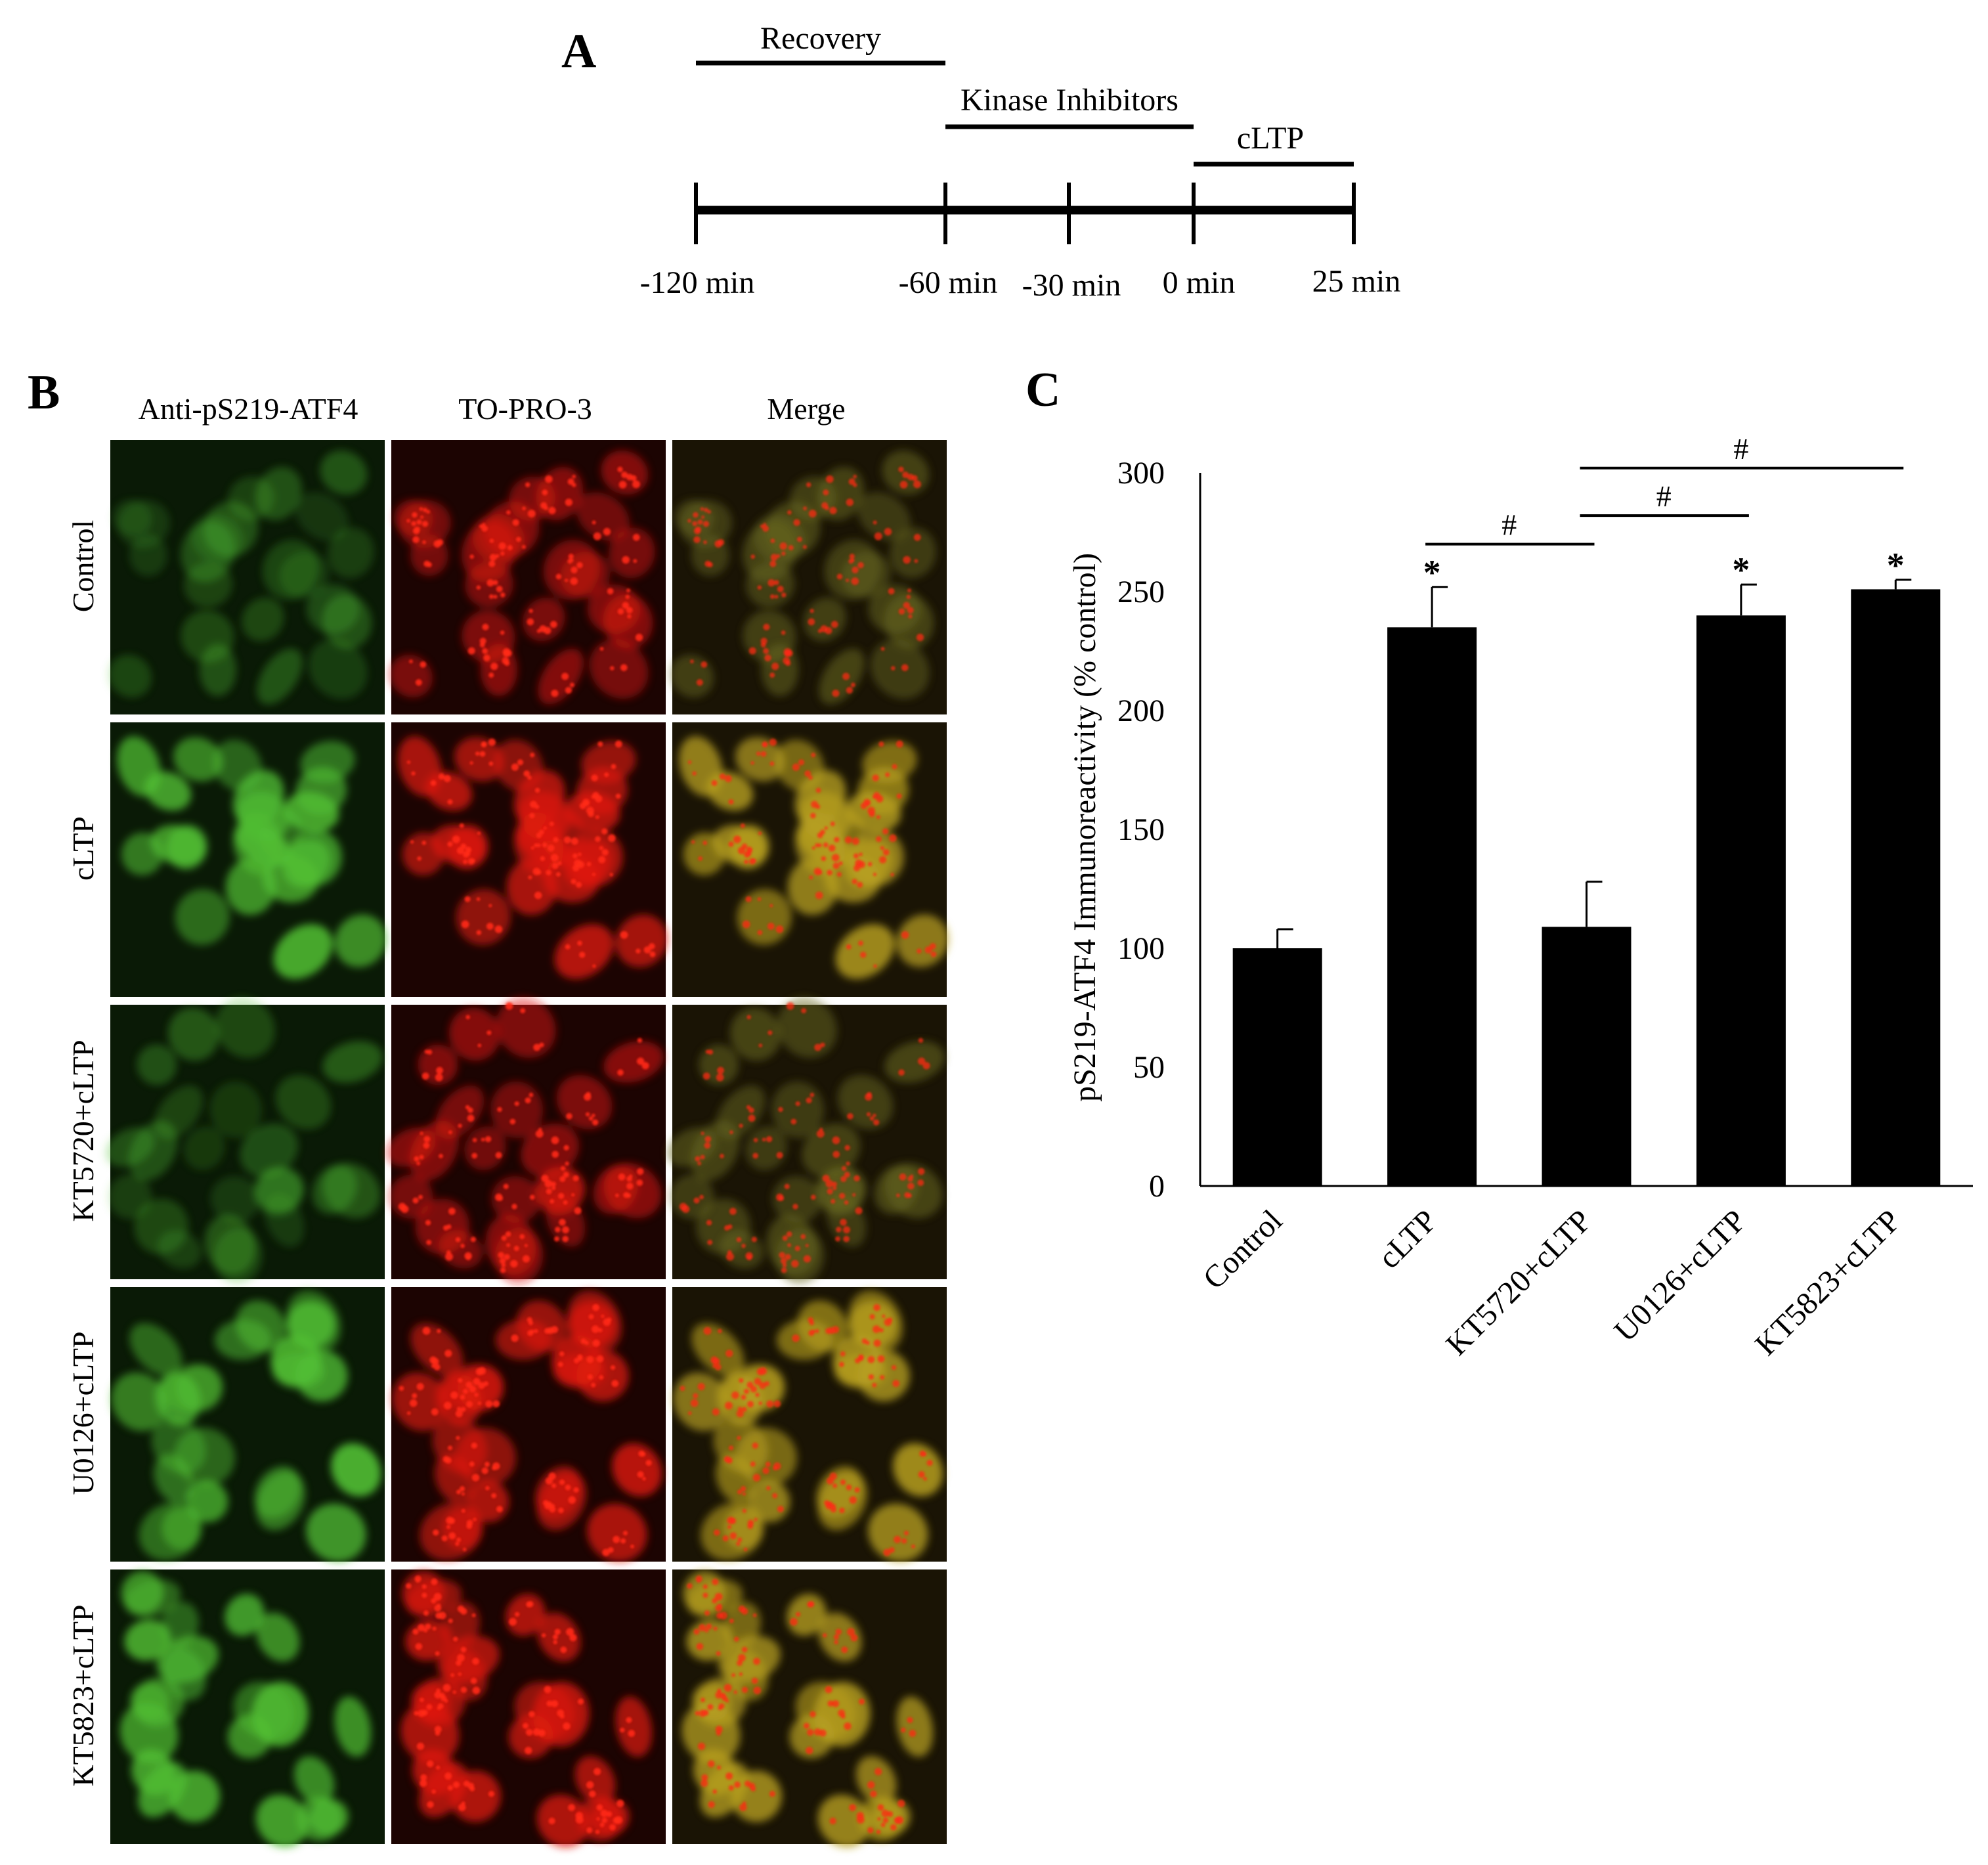  I want to click on row-label-u0126-cltp: U0126+cLTP, so click(83, 1413).